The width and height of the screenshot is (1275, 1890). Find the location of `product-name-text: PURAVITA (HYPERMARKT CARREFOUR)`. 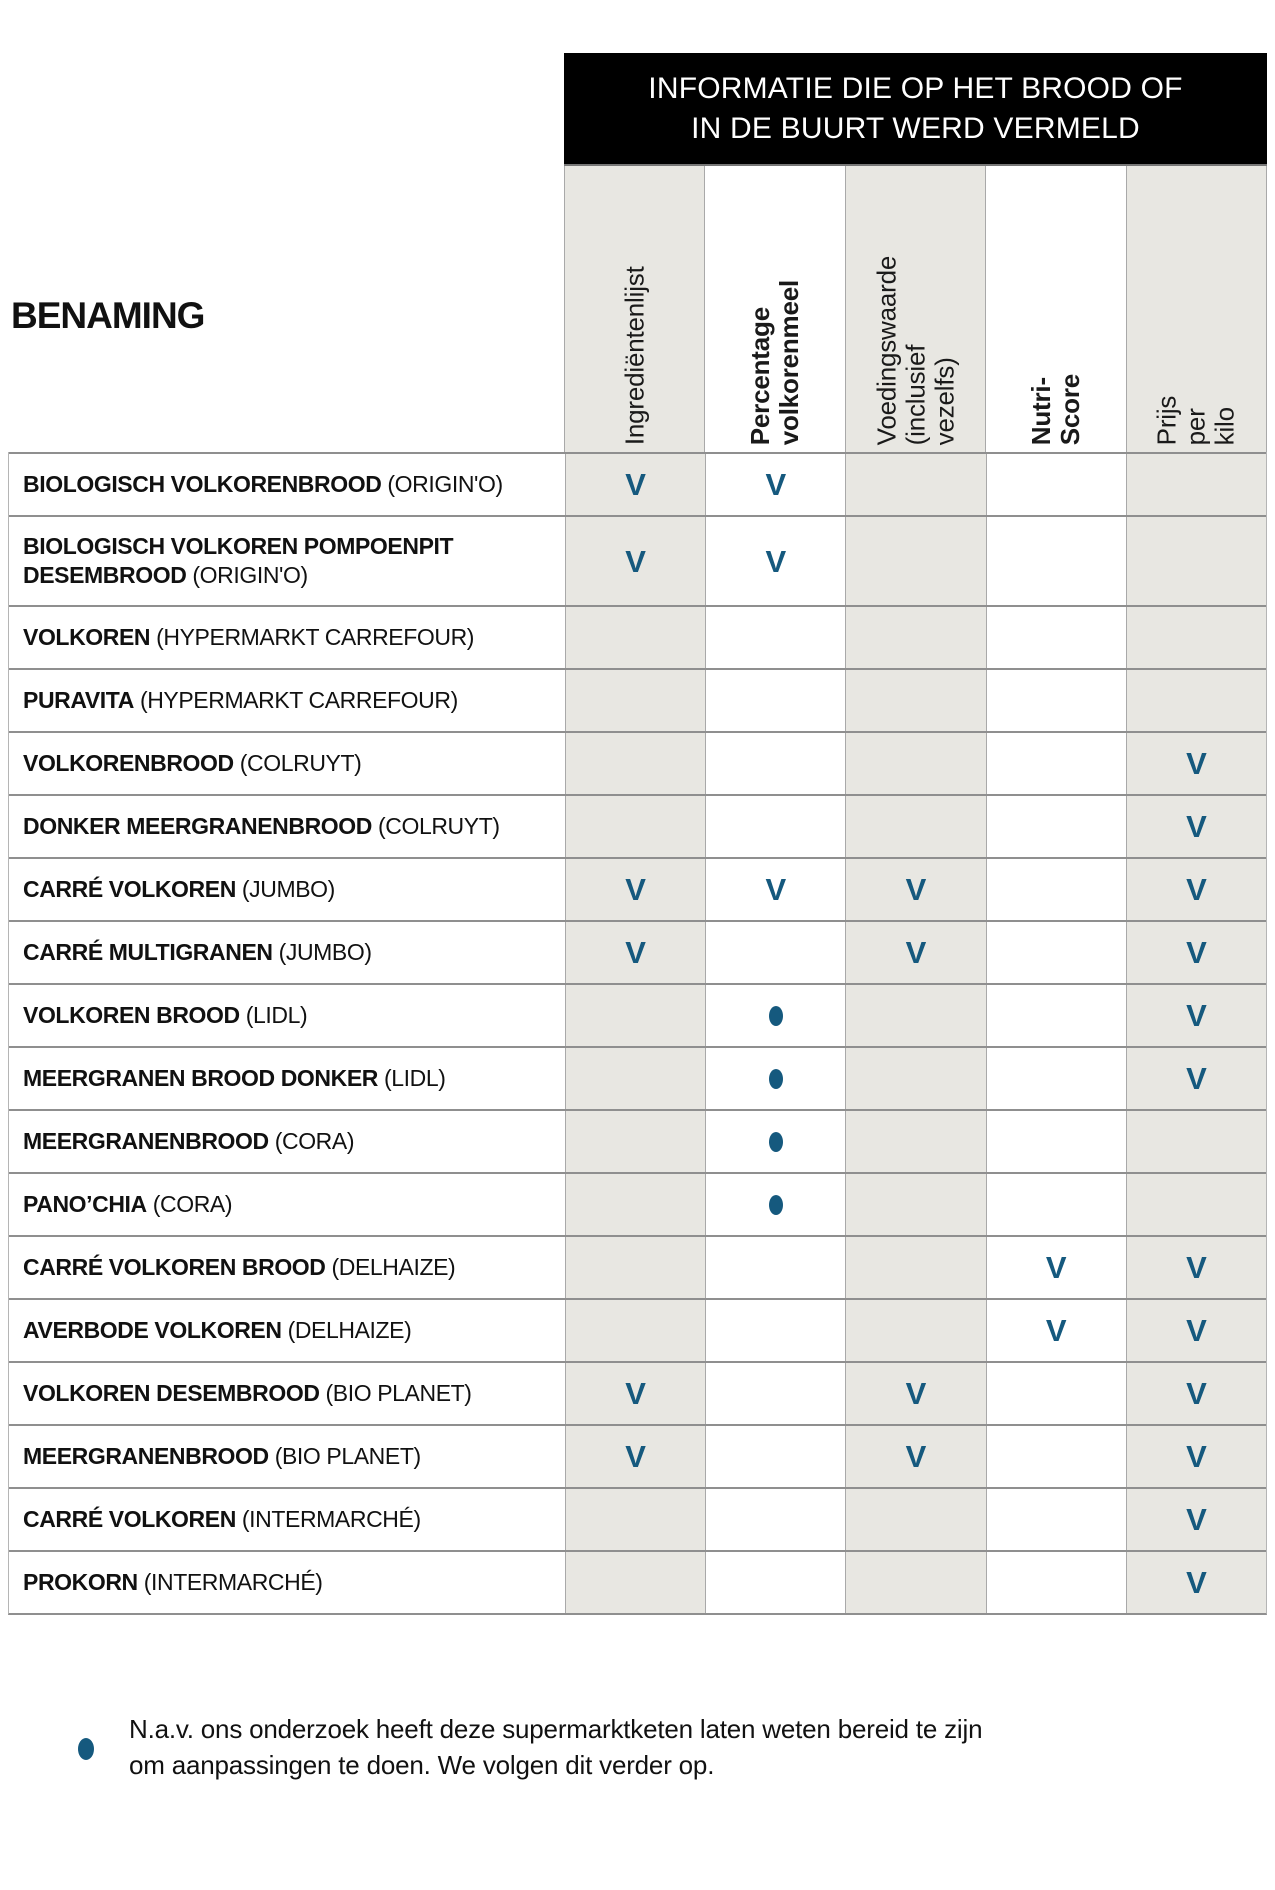

product-name-text: PURAVITA (HYPERMARKT CARREFOUR) is located at coordinates (240, 700).